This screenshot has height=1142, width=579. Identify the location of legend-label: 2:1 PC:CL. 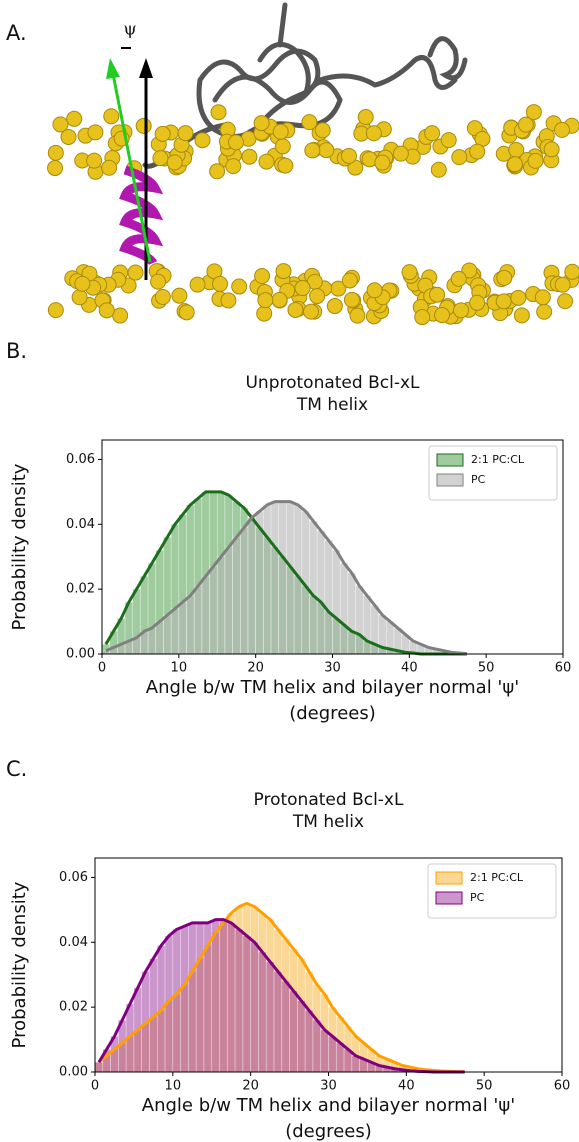
(498, 459).